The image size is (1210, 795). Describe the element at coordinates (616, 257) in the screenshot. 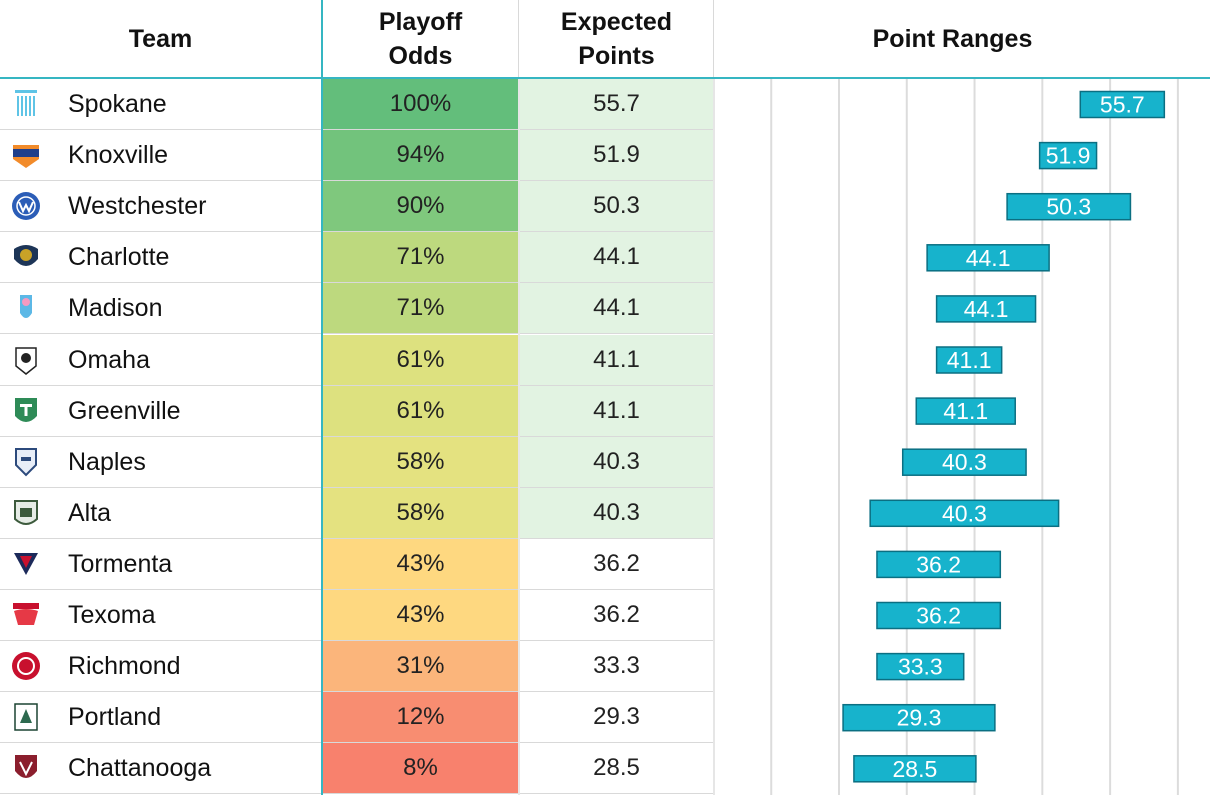

I see `expected-points-cell: 44.1` at that location.